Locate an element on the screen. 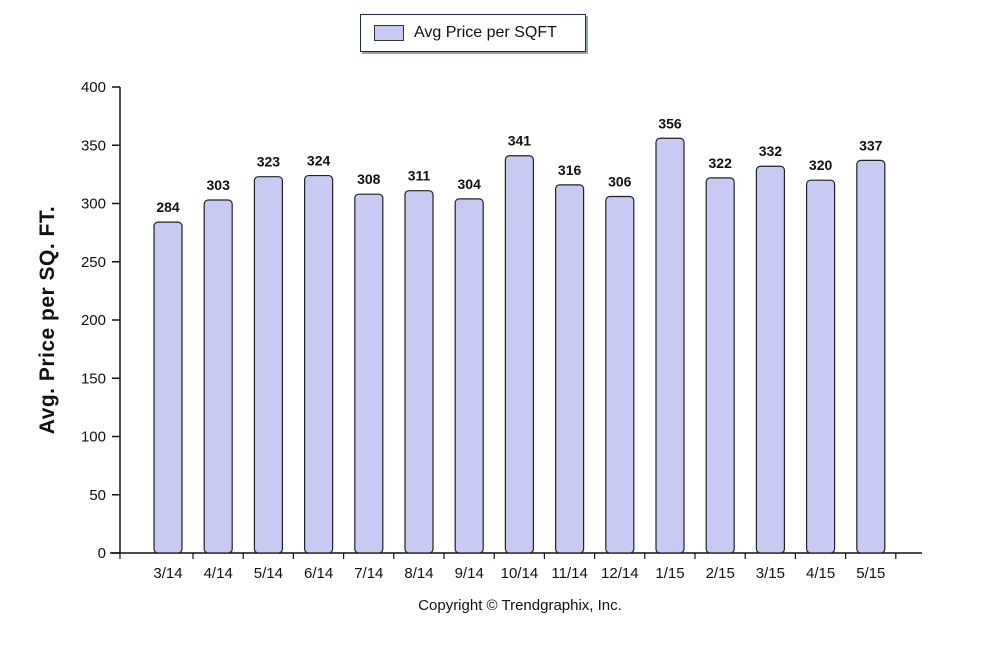  x-tick-label: 6/14 is located at coordinates (318, 573).